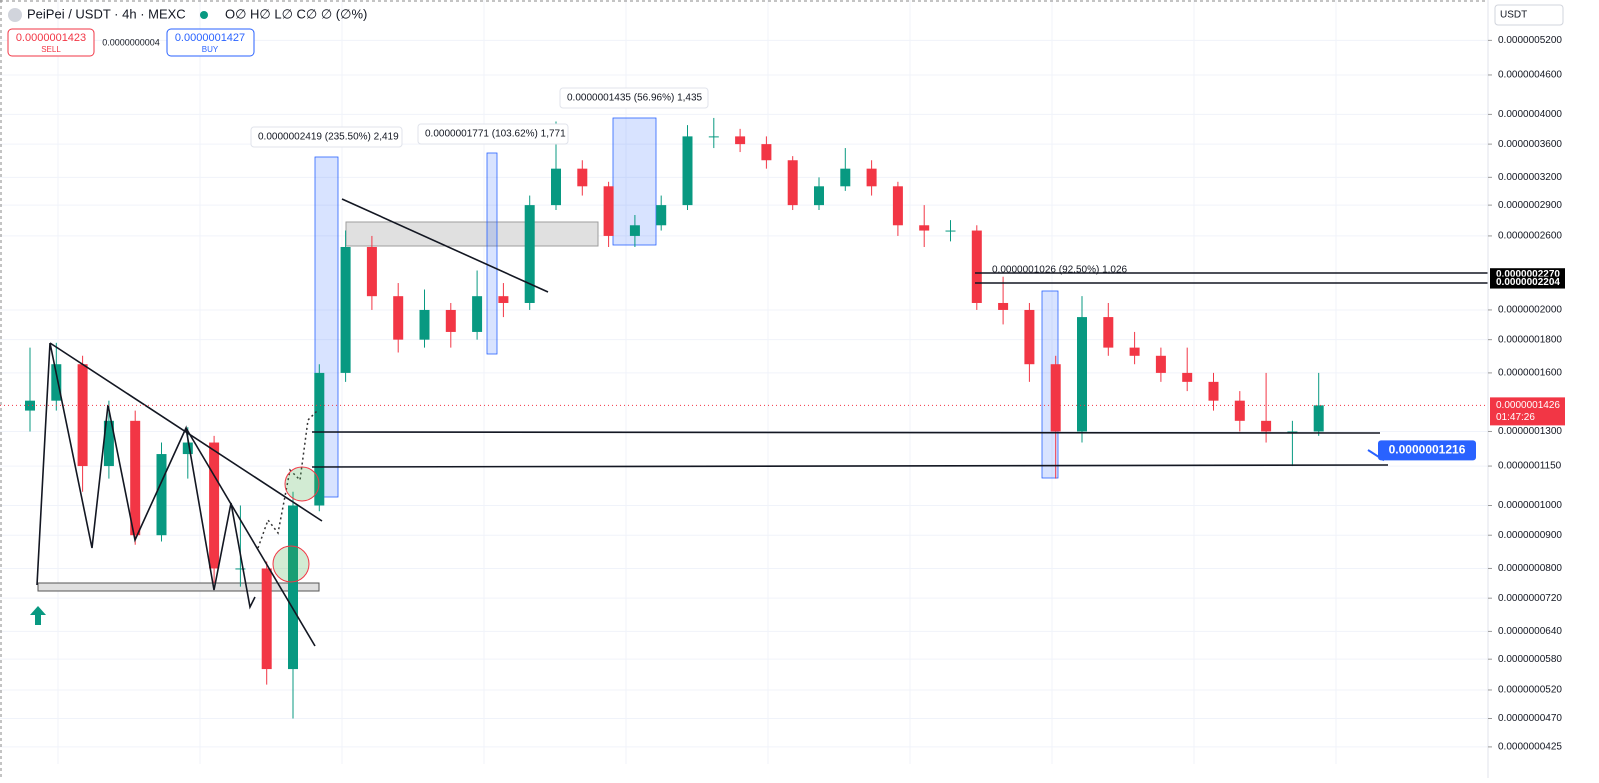  I want to click on price-line-label: 0.0000002204, so click(1528, 282).